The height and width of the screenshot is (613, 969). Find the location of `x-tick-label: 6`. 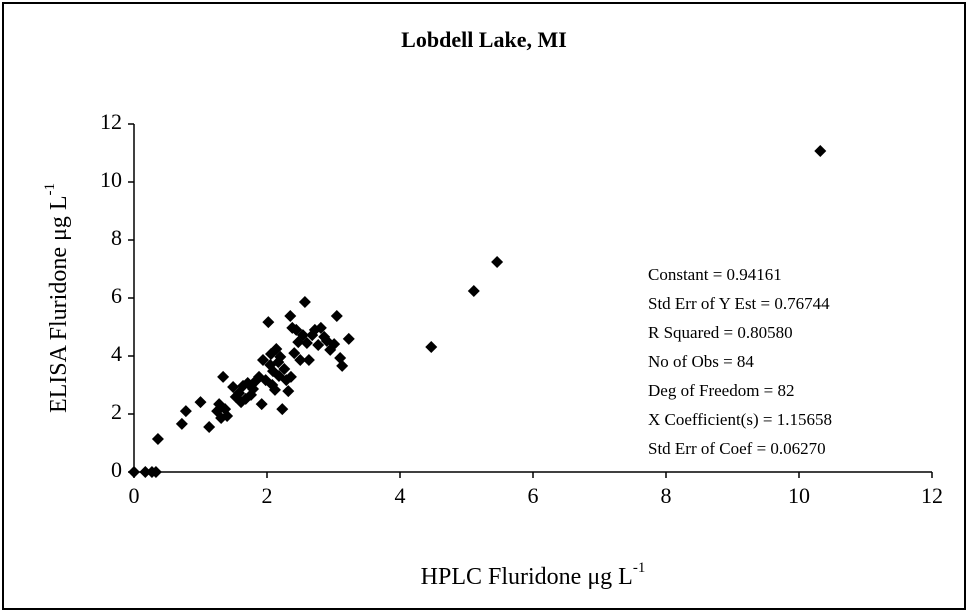

x-tick-label: 6 is located at coordinates (533, 495).